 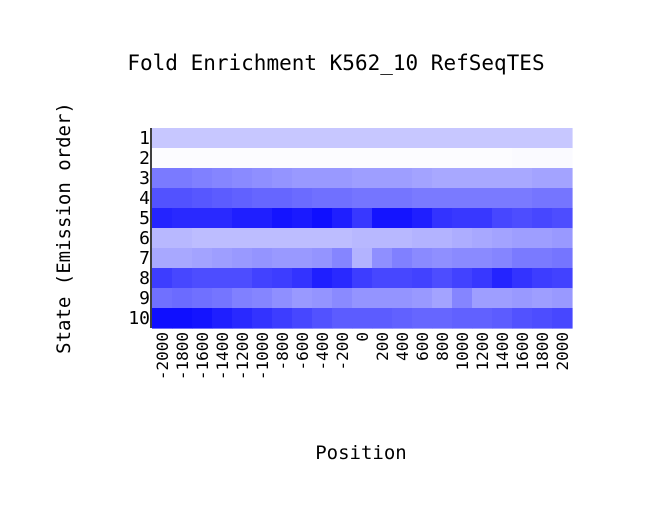 I want to click on heatmap-cell-r10-c21, so click(x=562, y=318).